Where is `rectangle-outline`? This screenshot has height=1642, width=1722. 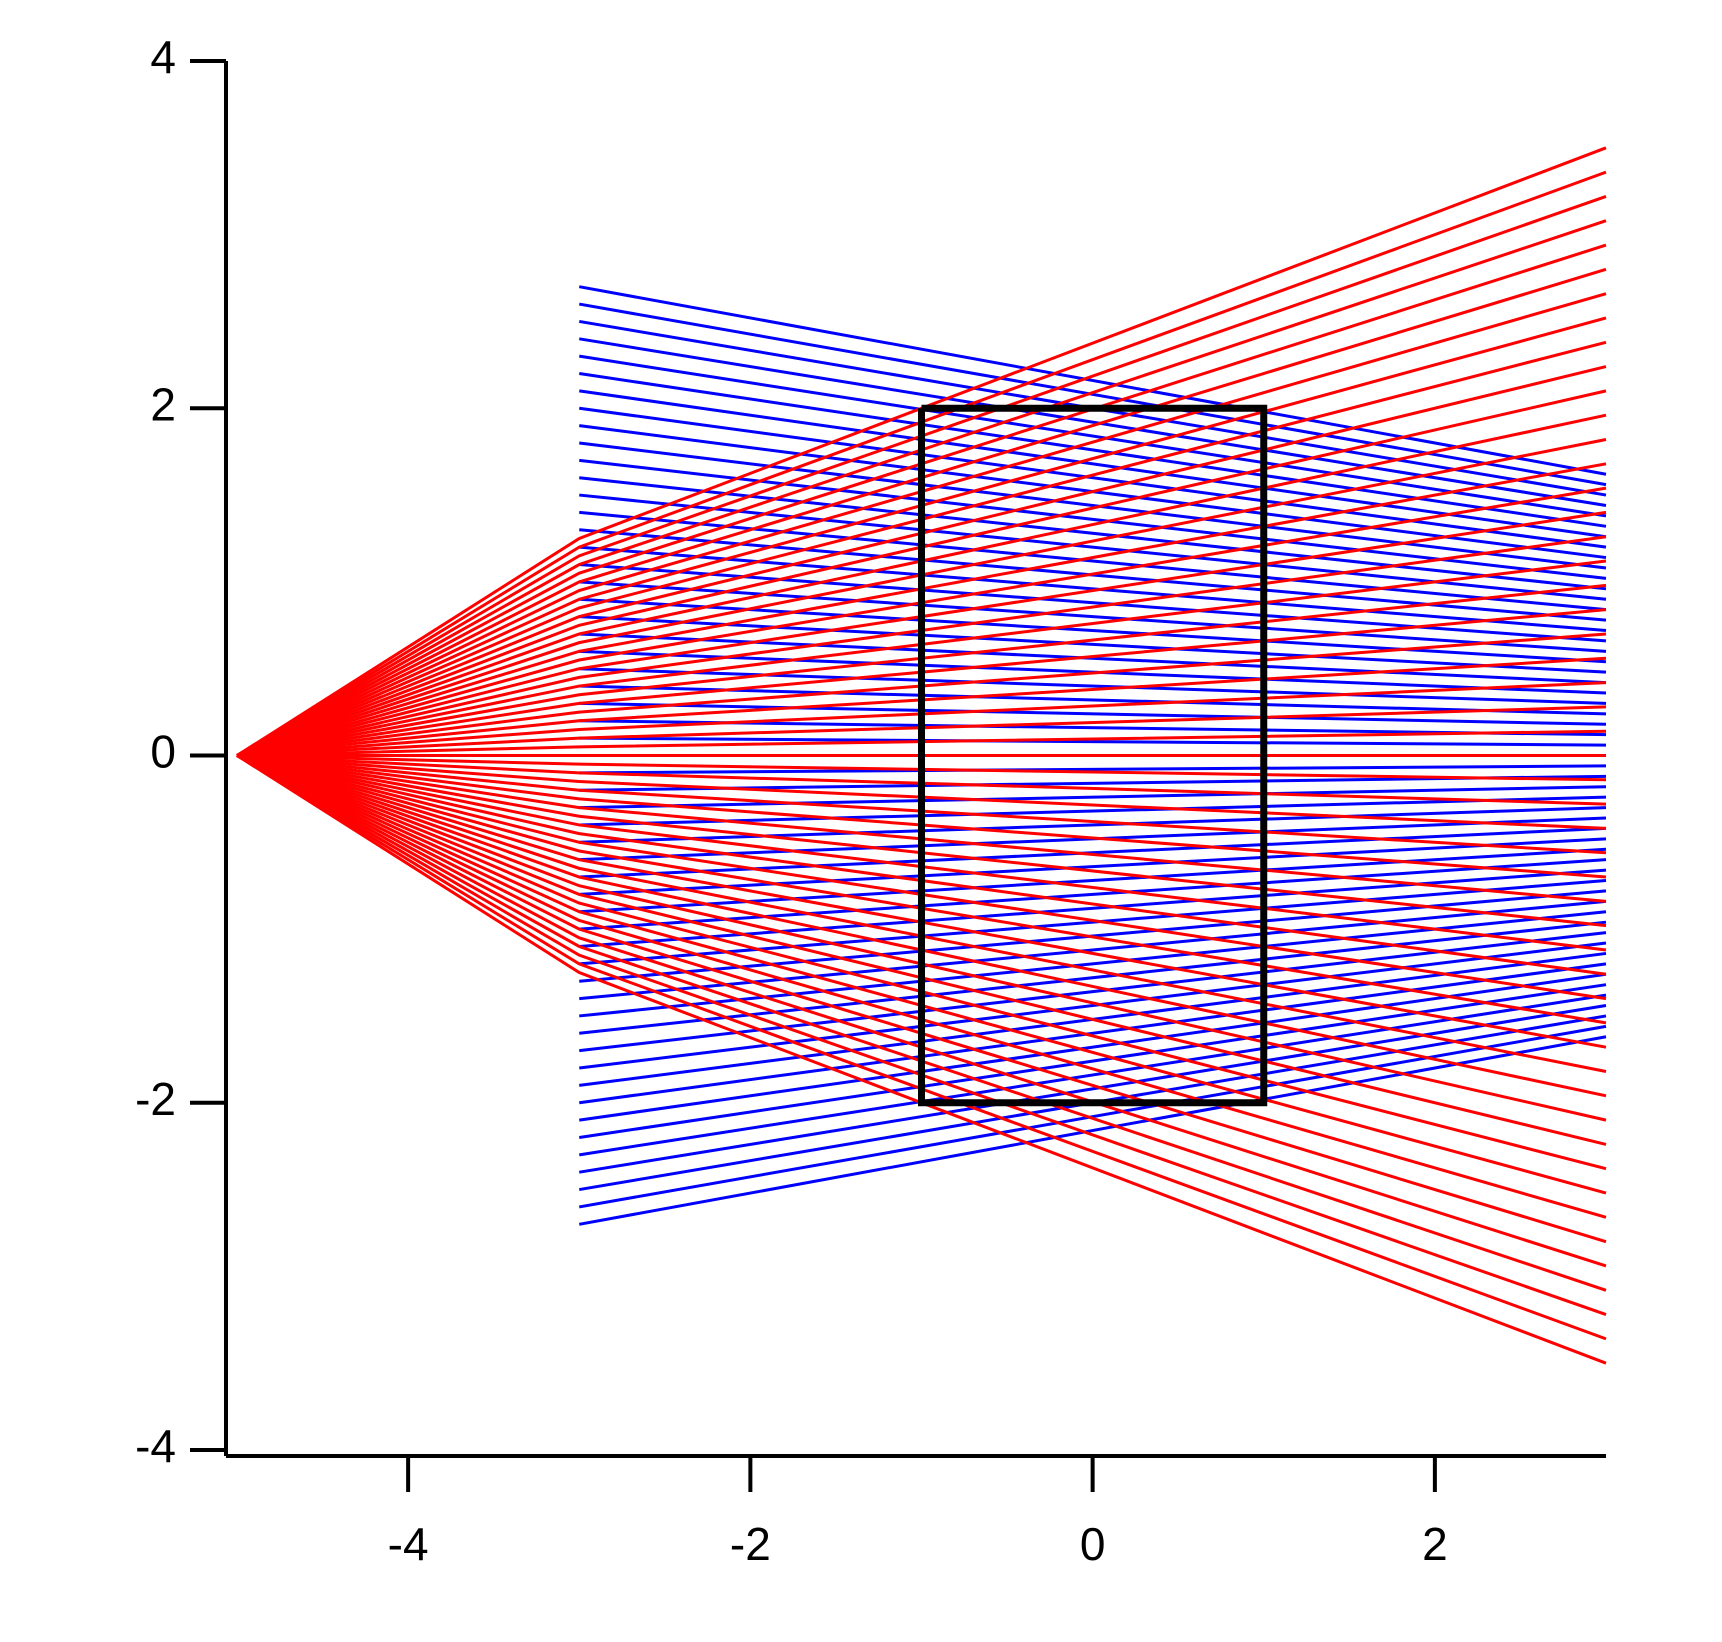
rectangle-outline is located at coordinates (1093, 755).